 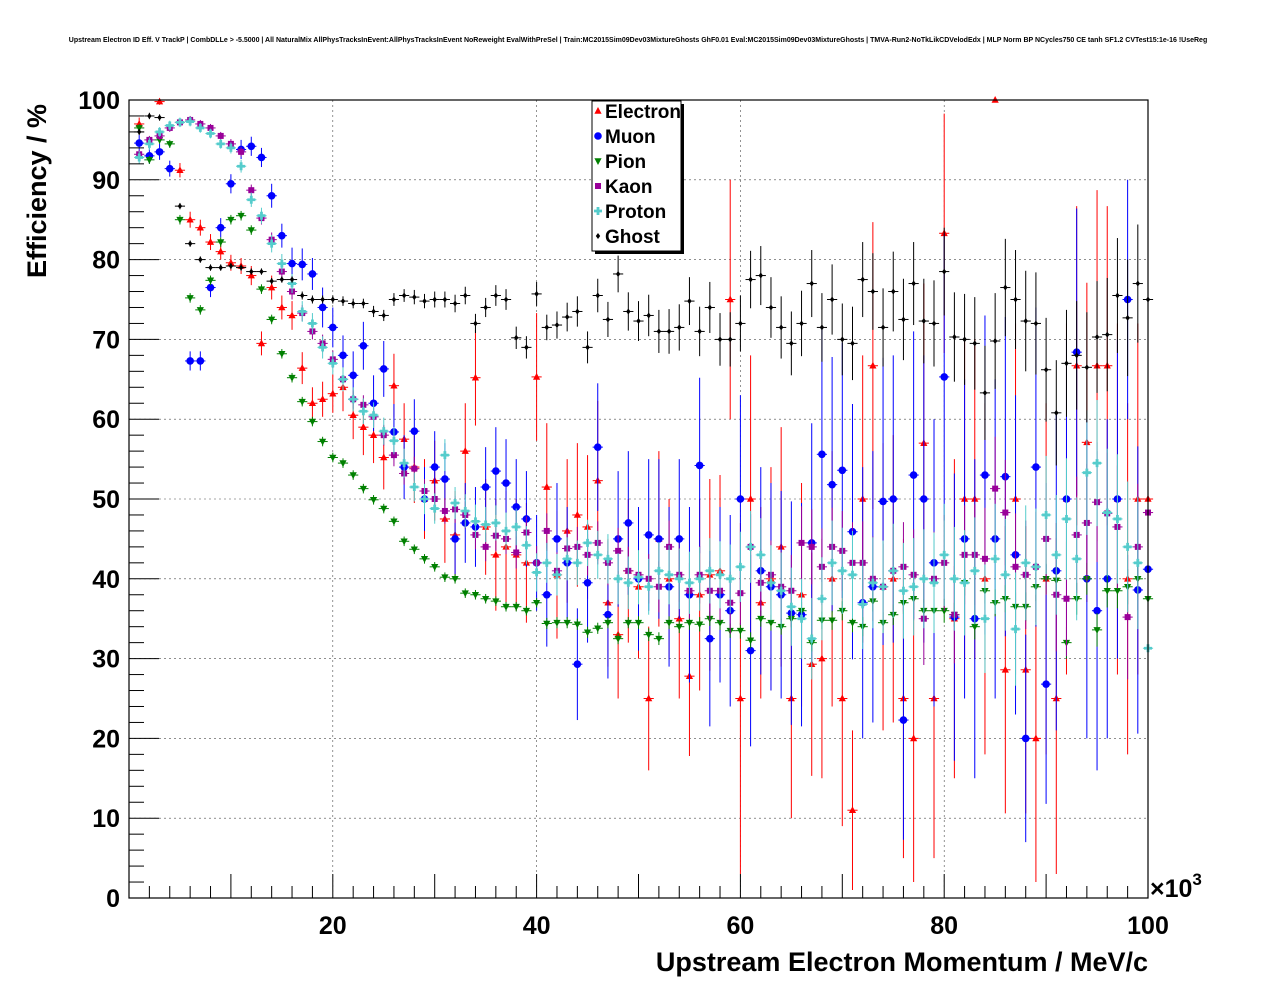 I want to click on legend: Electron Muon Pion Kaon Proton Ghost, so click(x=637, y=177).